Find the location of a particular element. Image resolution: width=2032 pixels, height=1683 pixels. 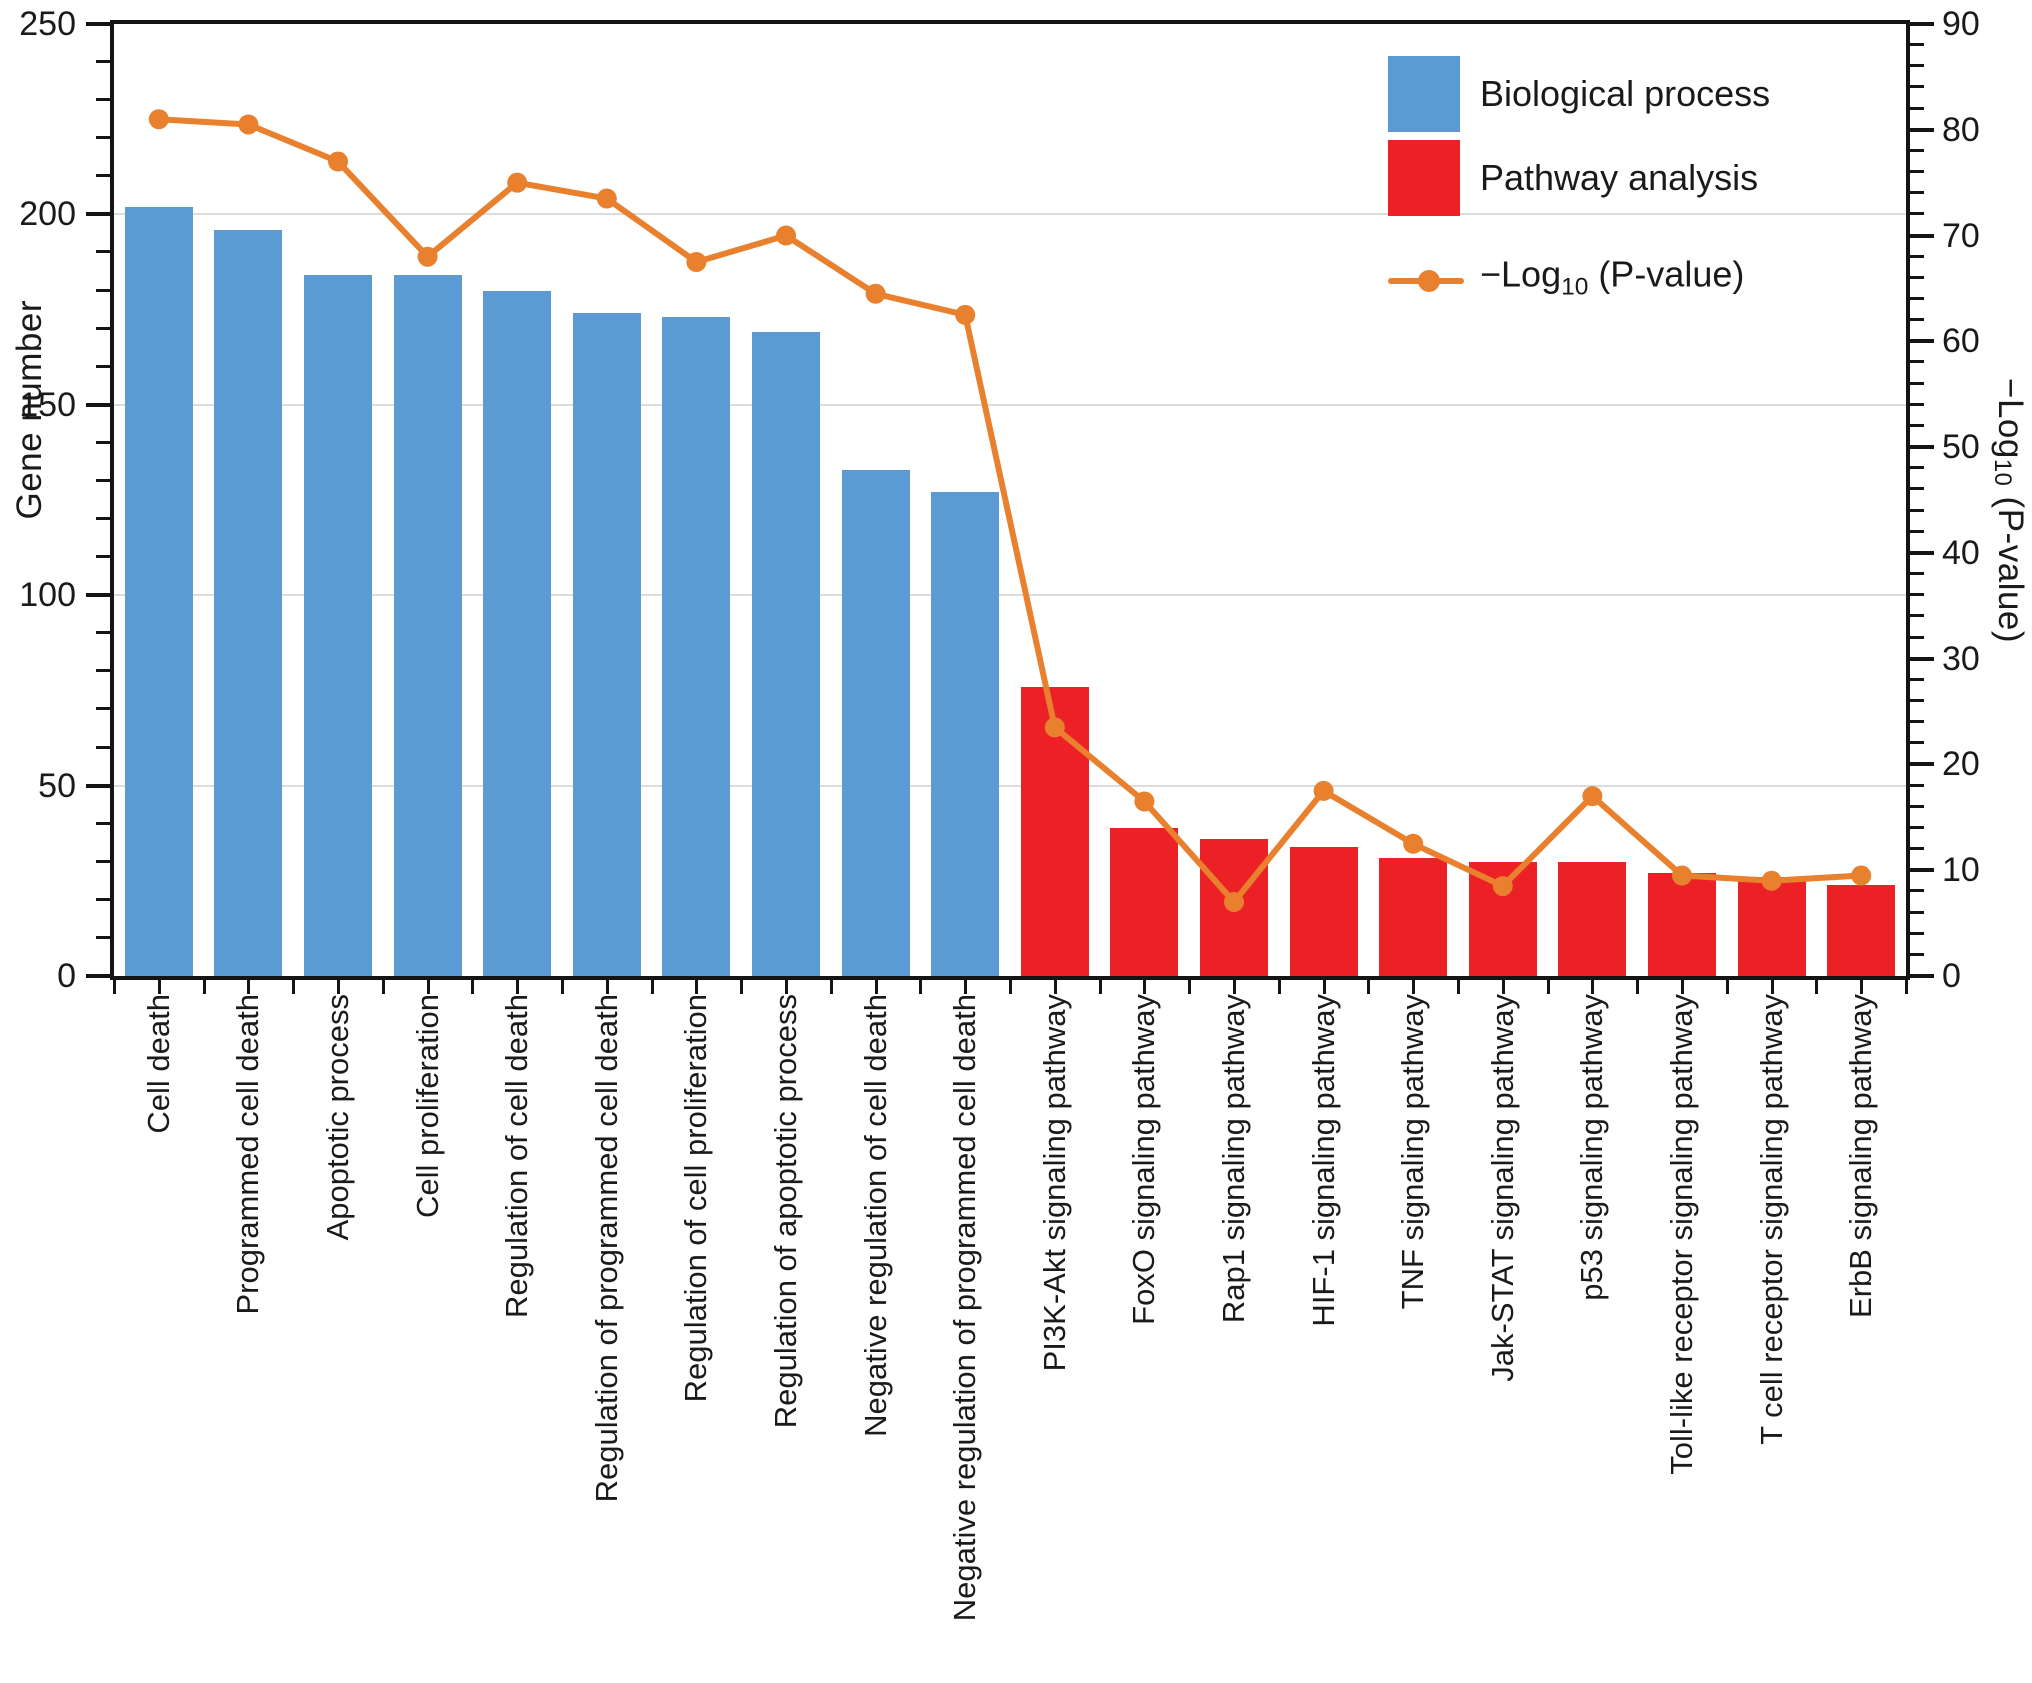

x-category-label: Regulation of apoptotic process is located at coordinates (785, 1211).